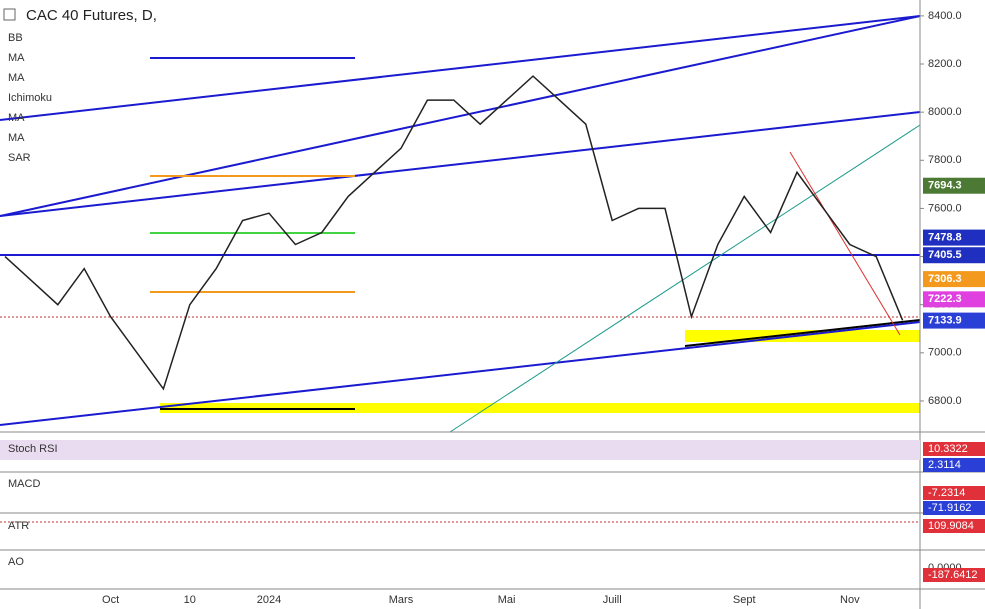 This screenshot has width=985, height=609. I want to click on x-tick-label: 2024, so click(269, 600).